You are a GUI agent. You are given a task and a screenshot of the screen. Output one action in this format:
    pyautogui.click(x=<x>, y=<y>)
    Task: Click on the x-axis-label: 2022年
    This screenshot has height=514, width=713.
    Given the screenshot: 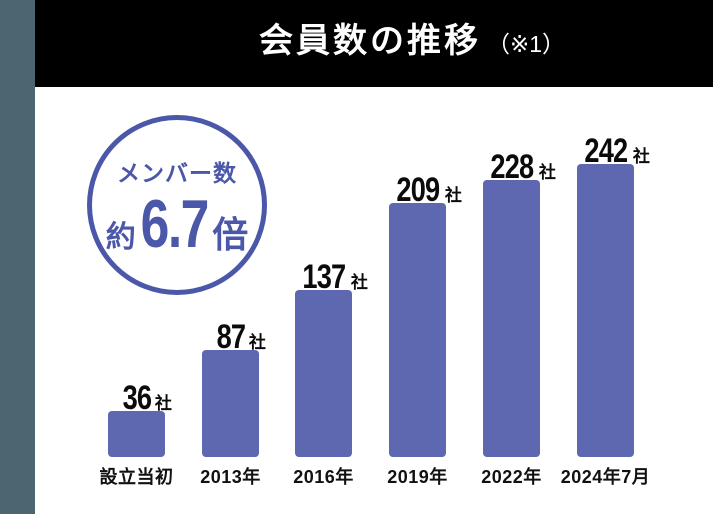 What is the action you would take?
    pyautogui.click(x=511, y=477)
    